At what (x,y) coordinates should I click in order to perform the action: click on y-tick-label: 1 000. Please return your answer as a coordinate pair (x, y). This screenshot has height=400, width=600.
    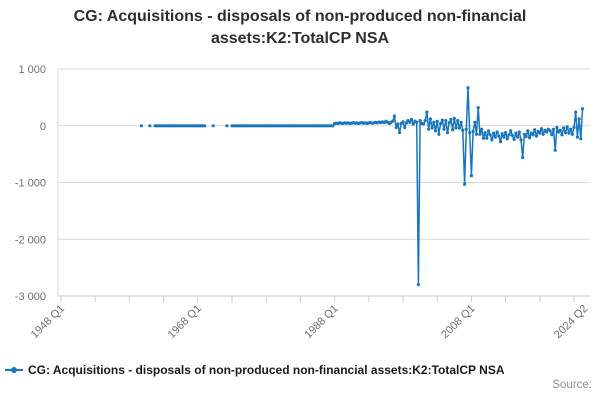
    Looking at the image, I should click on (32, 70).